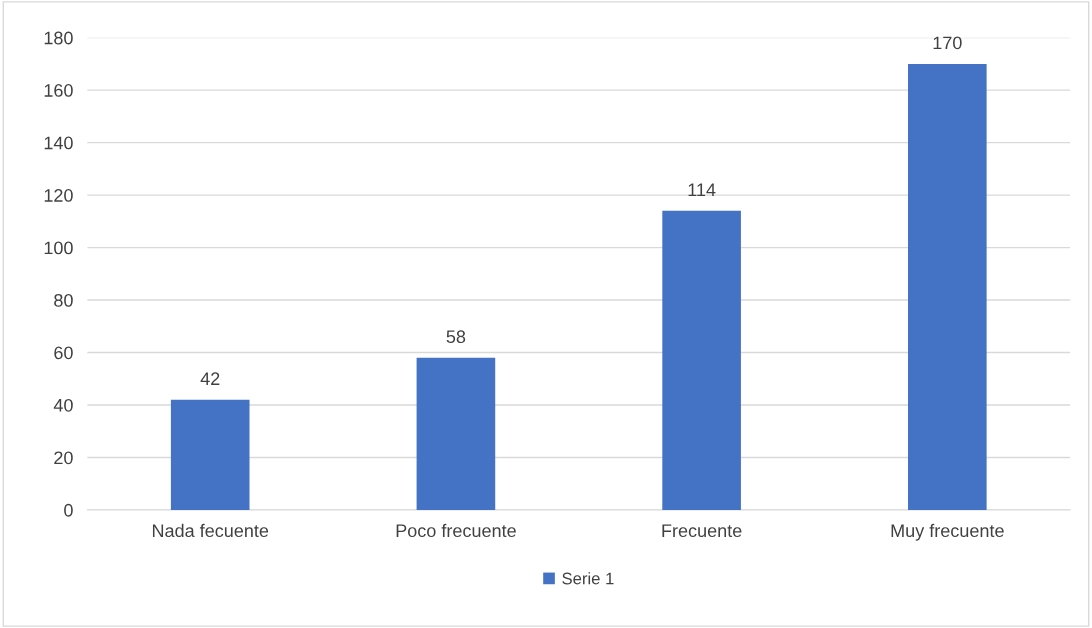 The image size is (1092, 628). I want to click on y-tick-label: 120, so click(58, 195).